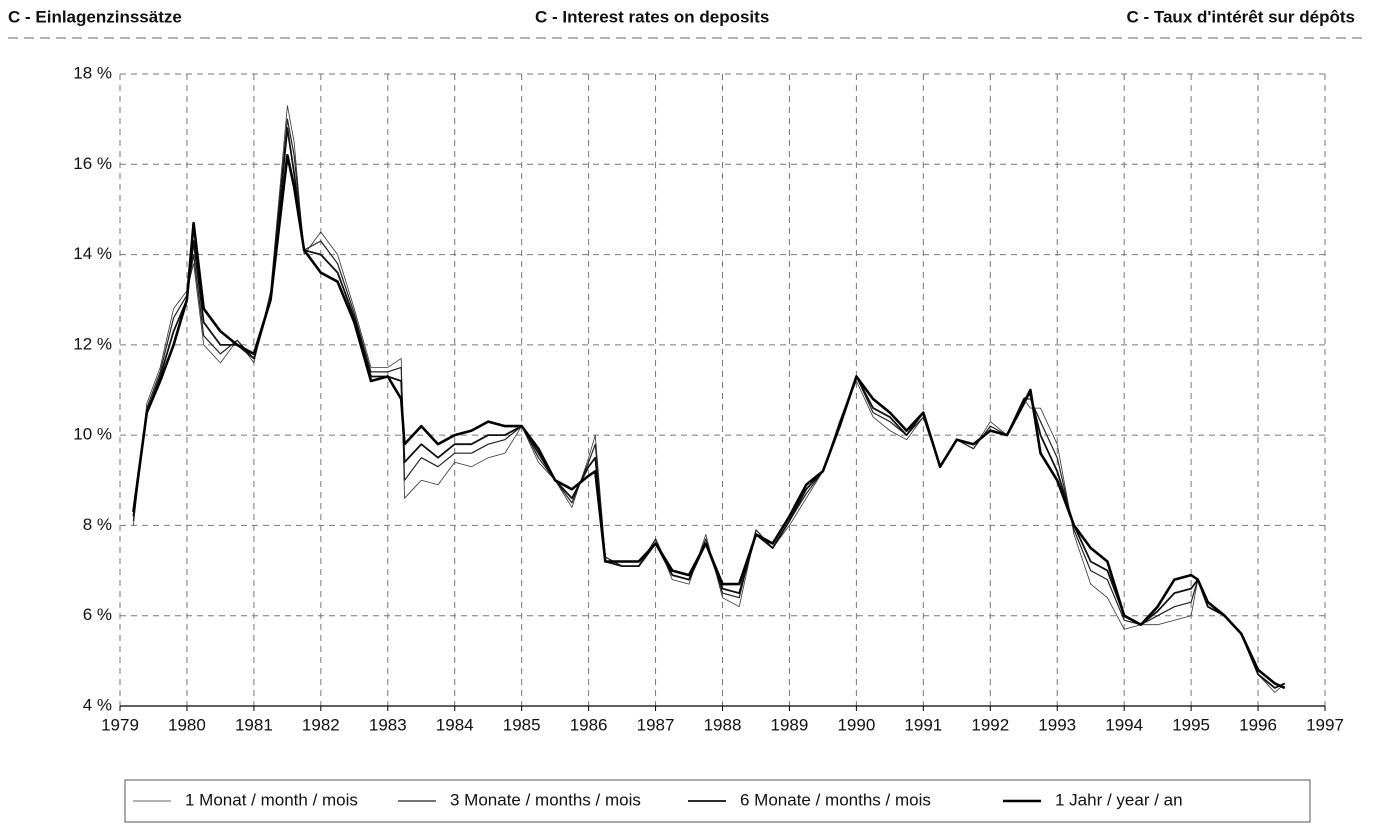 Image resolution: width=1373 pixels, height=836 pixels. Describe the element at coordinates (1119, 799) in the screenshot. I see `legend-label: 1 Jahr / year / an` at that location.